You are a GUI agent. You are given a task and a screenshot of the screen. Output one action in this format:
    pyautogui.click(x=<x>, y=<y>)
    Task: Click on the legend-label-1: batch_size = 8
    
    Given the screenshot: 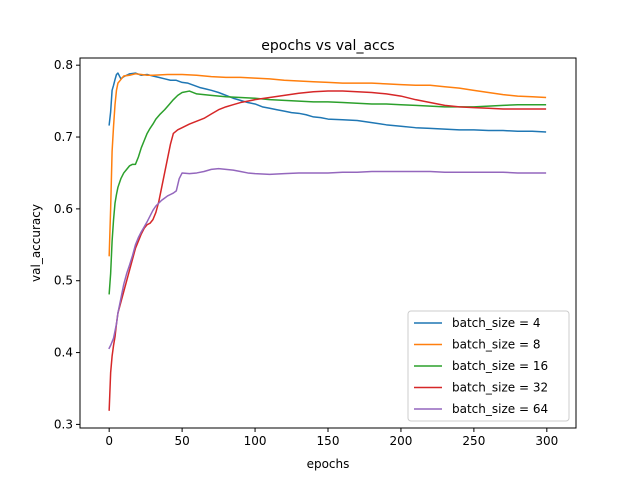 What is the action you would take?
    pyautogui.click(x=496, y=345)
    